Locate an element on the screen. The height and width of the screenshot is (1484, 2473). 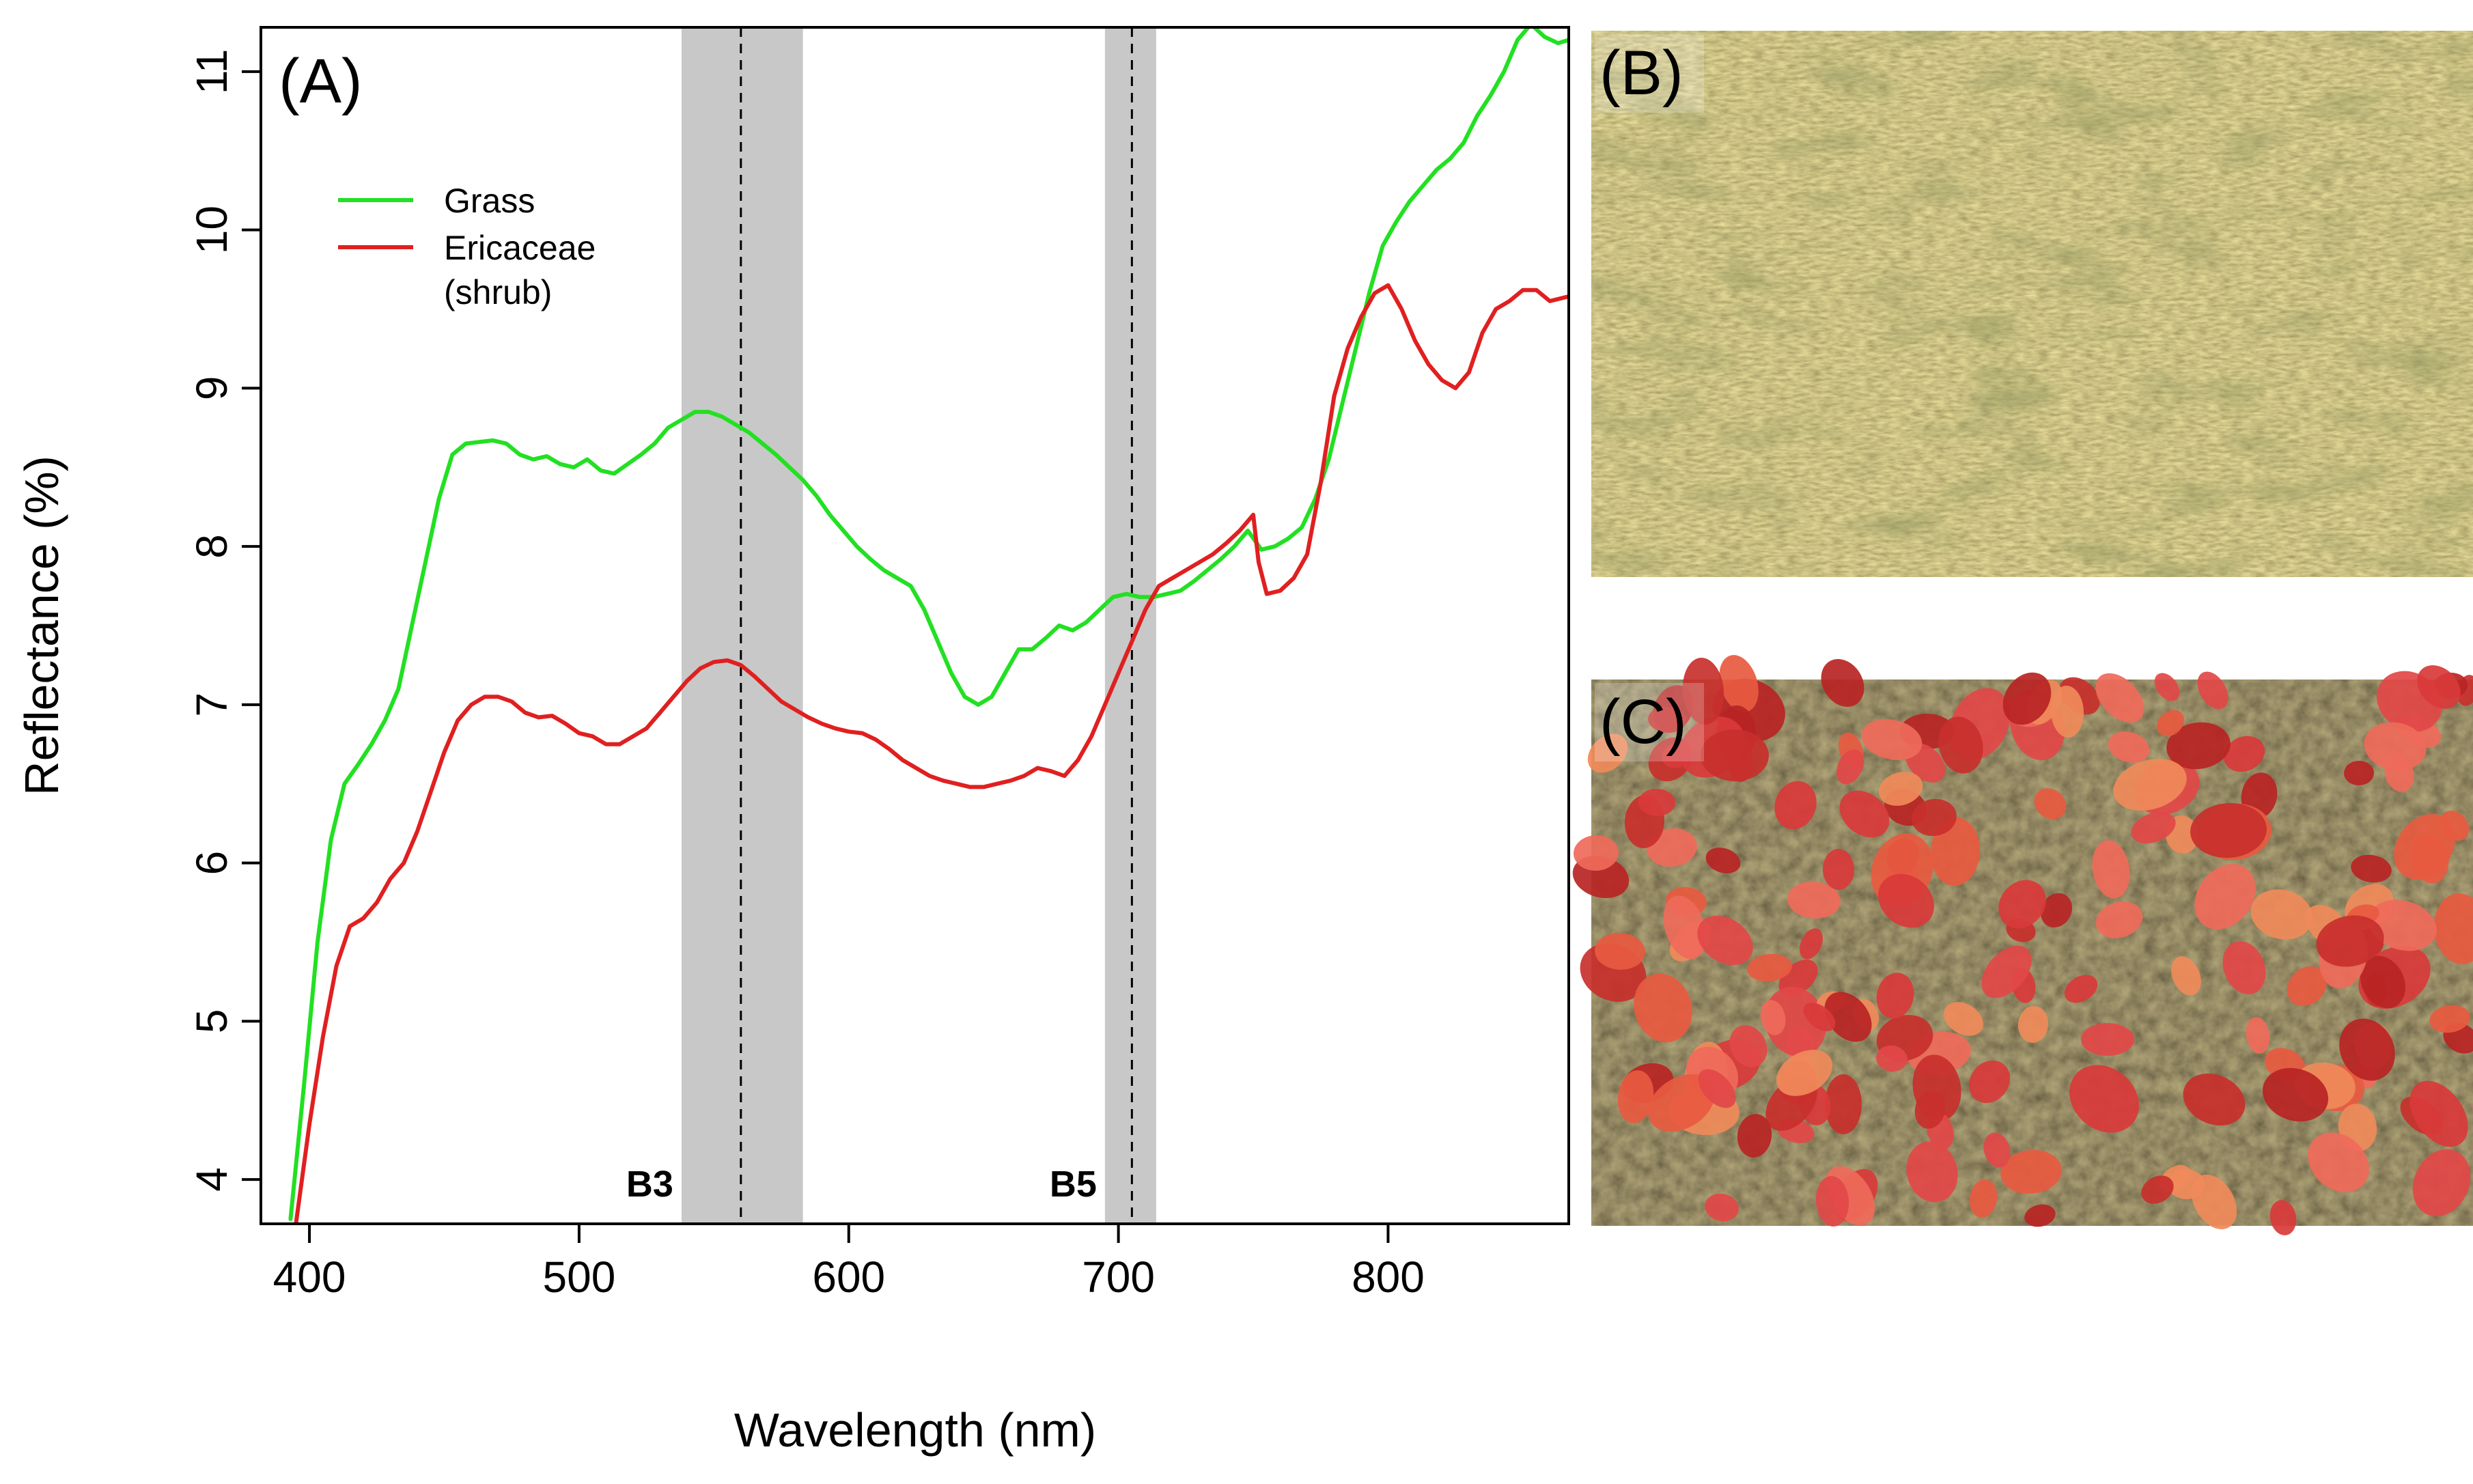
legend-shrub-label-sub: (shrub) is located at coordinates (498, 292).